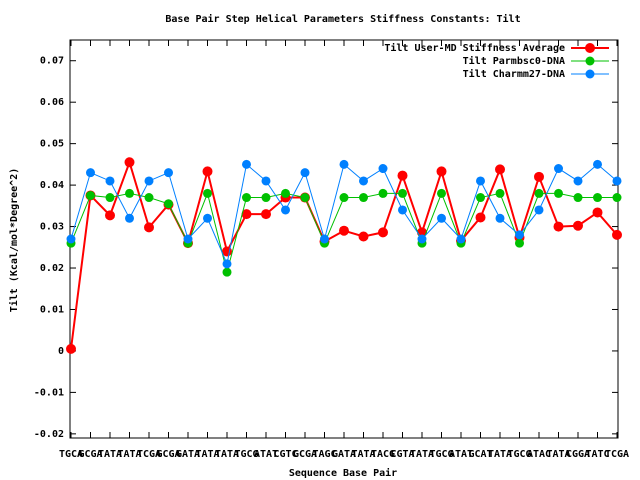 The image size is (640, 480). I want to click on y-axis-label: Tilt (Kcal/mol*Degree^2), so click(14, 240).